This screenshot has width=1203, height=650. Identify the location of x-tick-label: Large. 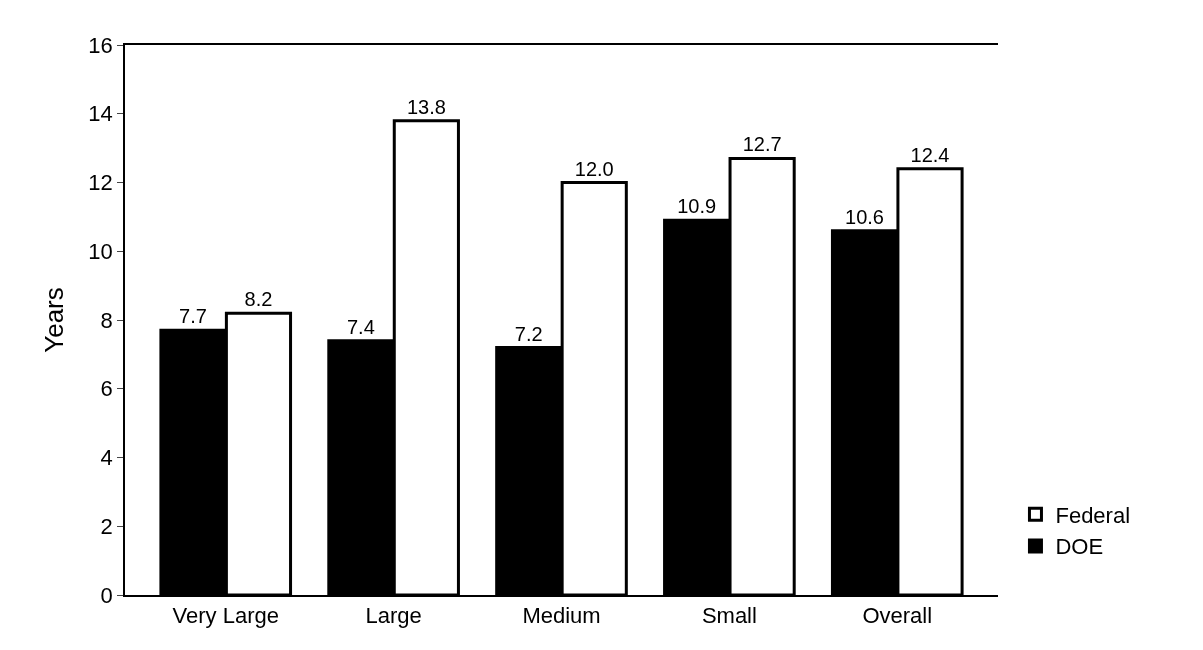
(393, 616).